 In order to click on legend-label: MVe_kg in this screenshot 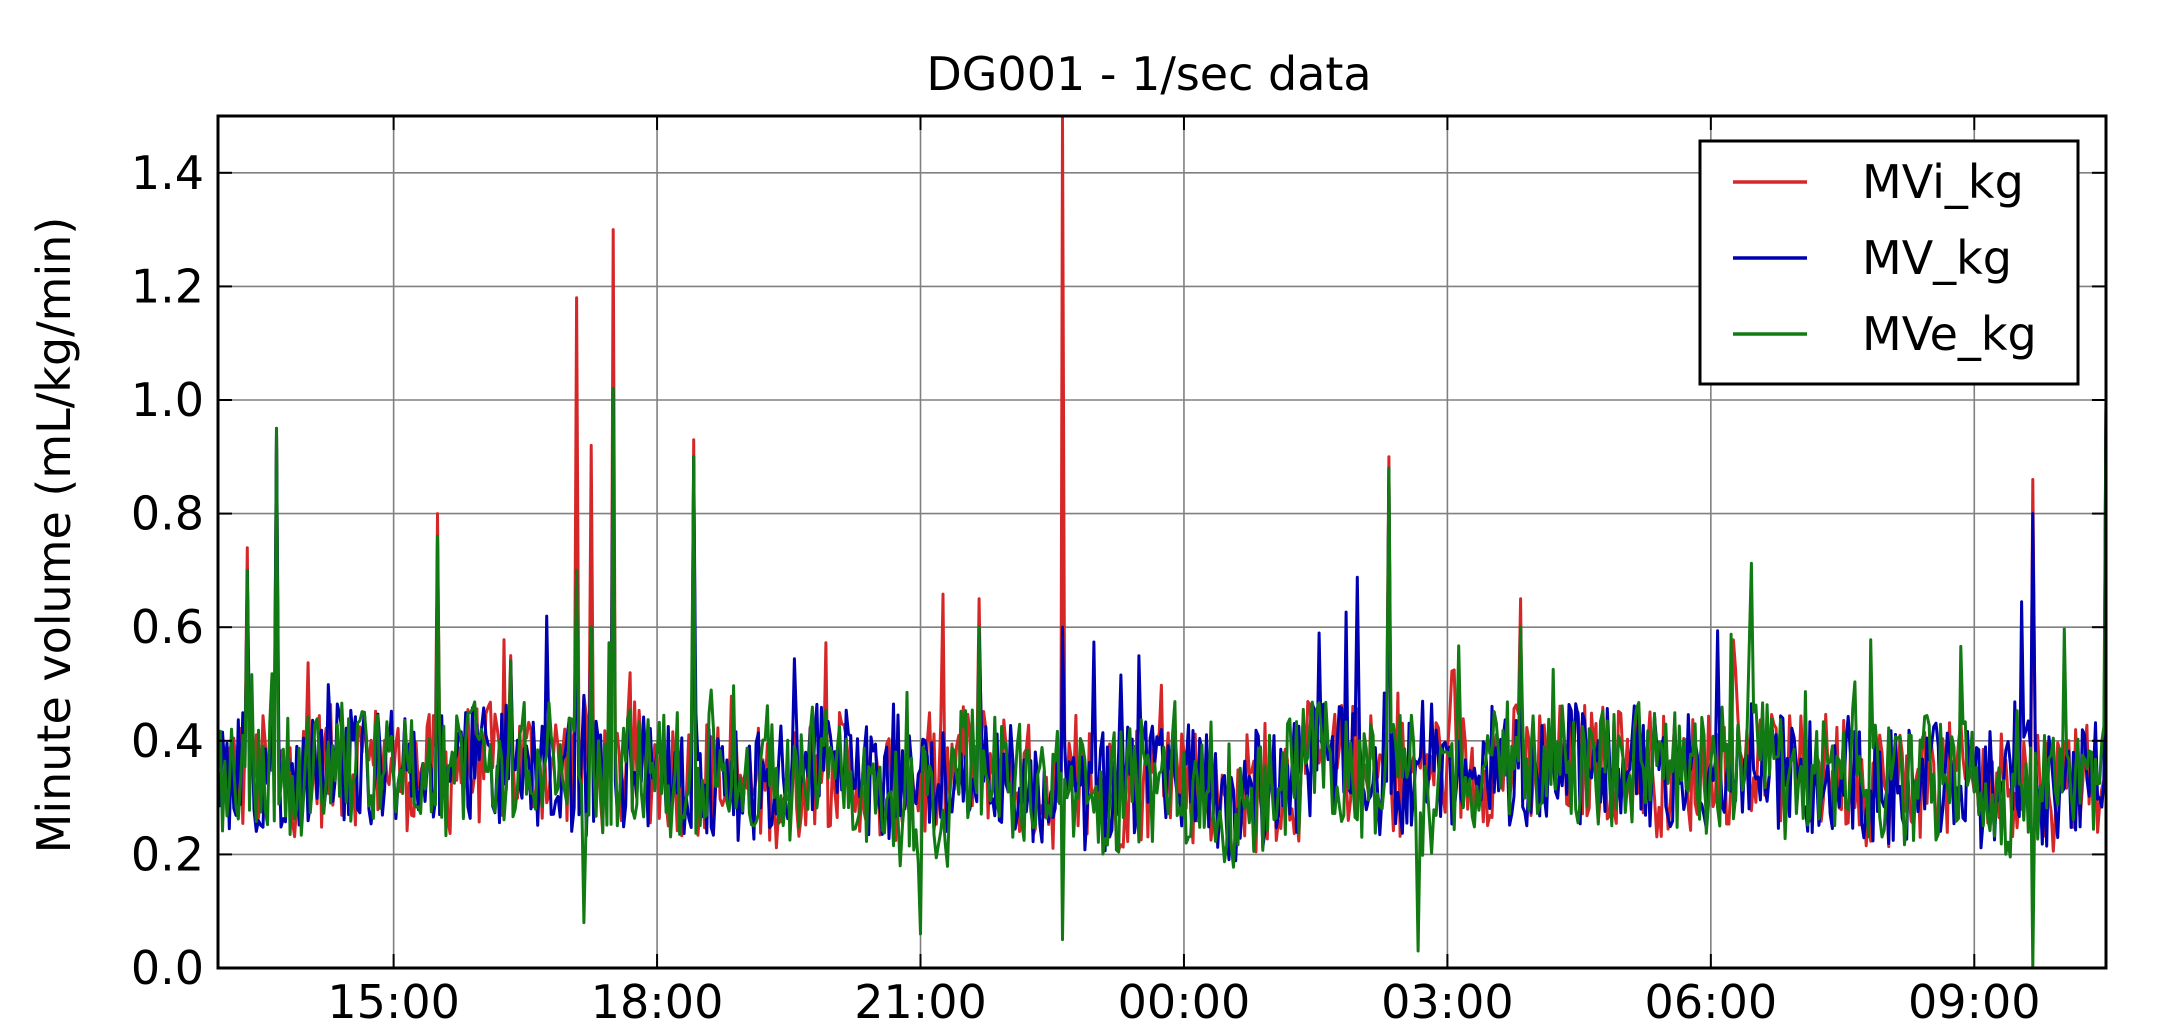, I will do `click(1949, 334)`.